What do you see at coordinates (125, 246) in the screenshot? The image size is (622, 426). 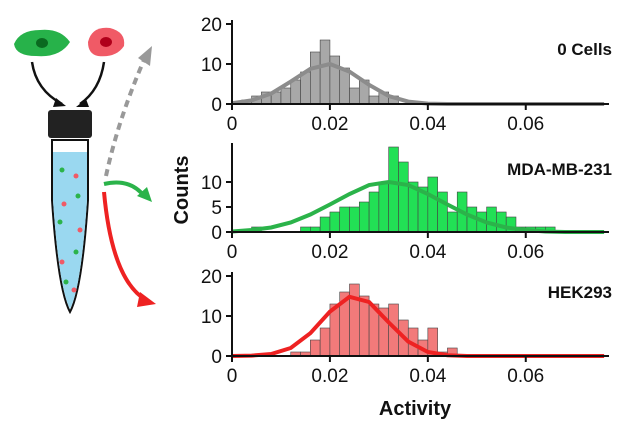 I see `red-arrow` at bounding box center [125, 246].